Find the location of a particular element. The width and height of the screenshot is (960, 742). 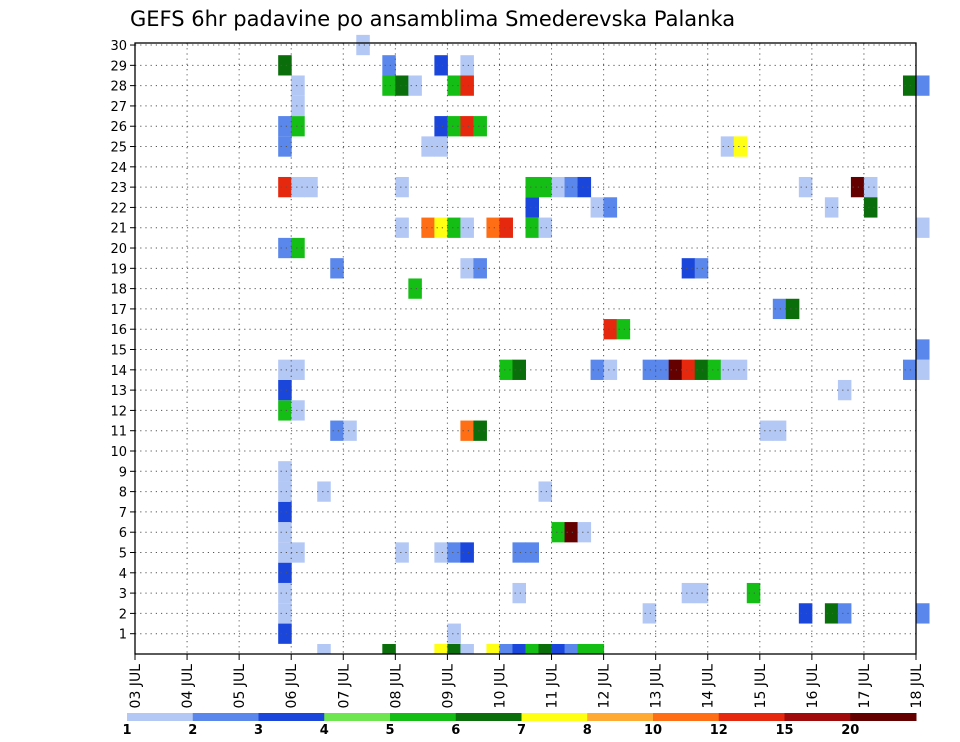

x-tick-label: 03 JUL is located at coordinates (136, 686).